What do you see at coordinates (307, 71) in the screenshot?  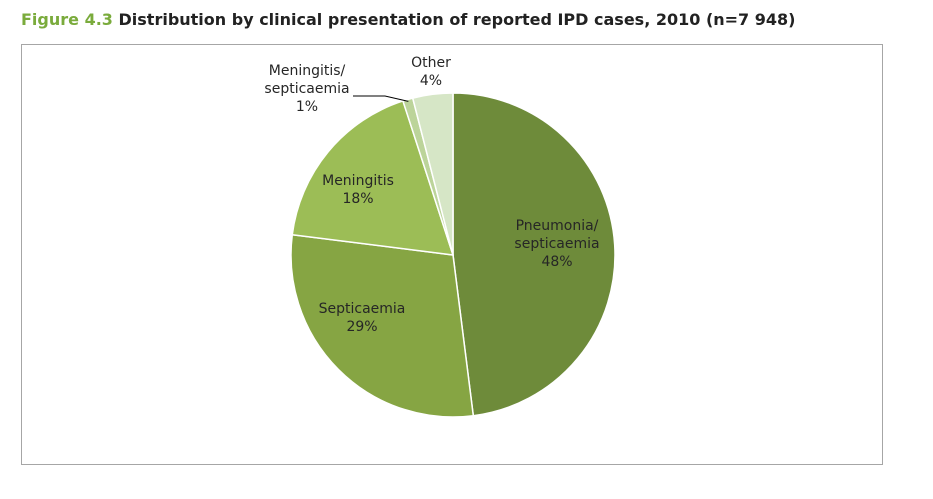 I see `slice-category-label: Meningitis/` at bounding box center [307, 71].